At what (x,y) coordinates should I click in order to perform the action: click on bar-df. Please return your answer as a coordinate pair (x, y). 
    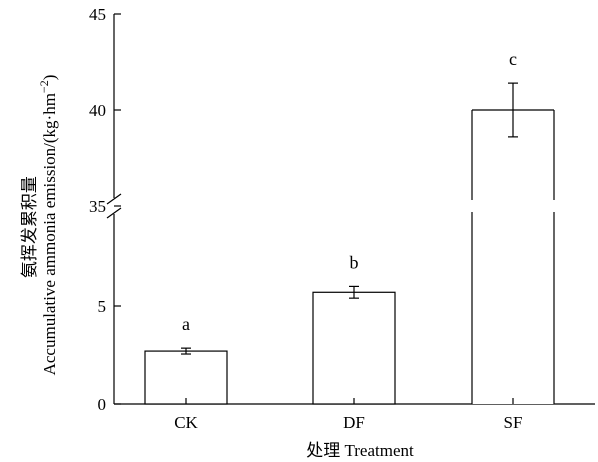
    Looking at the image, I should click on (354, 348).